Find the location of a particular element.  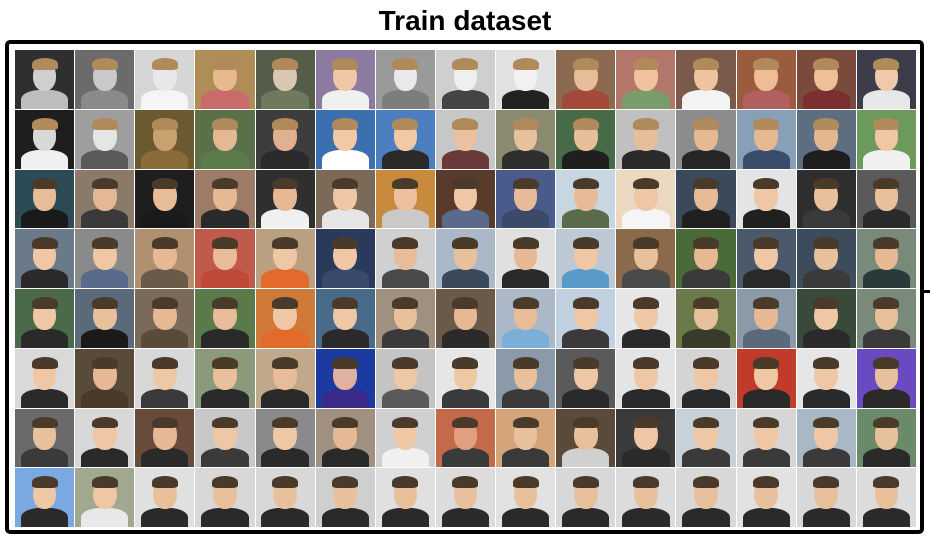

connector-line is located at coordinates (926, 291).